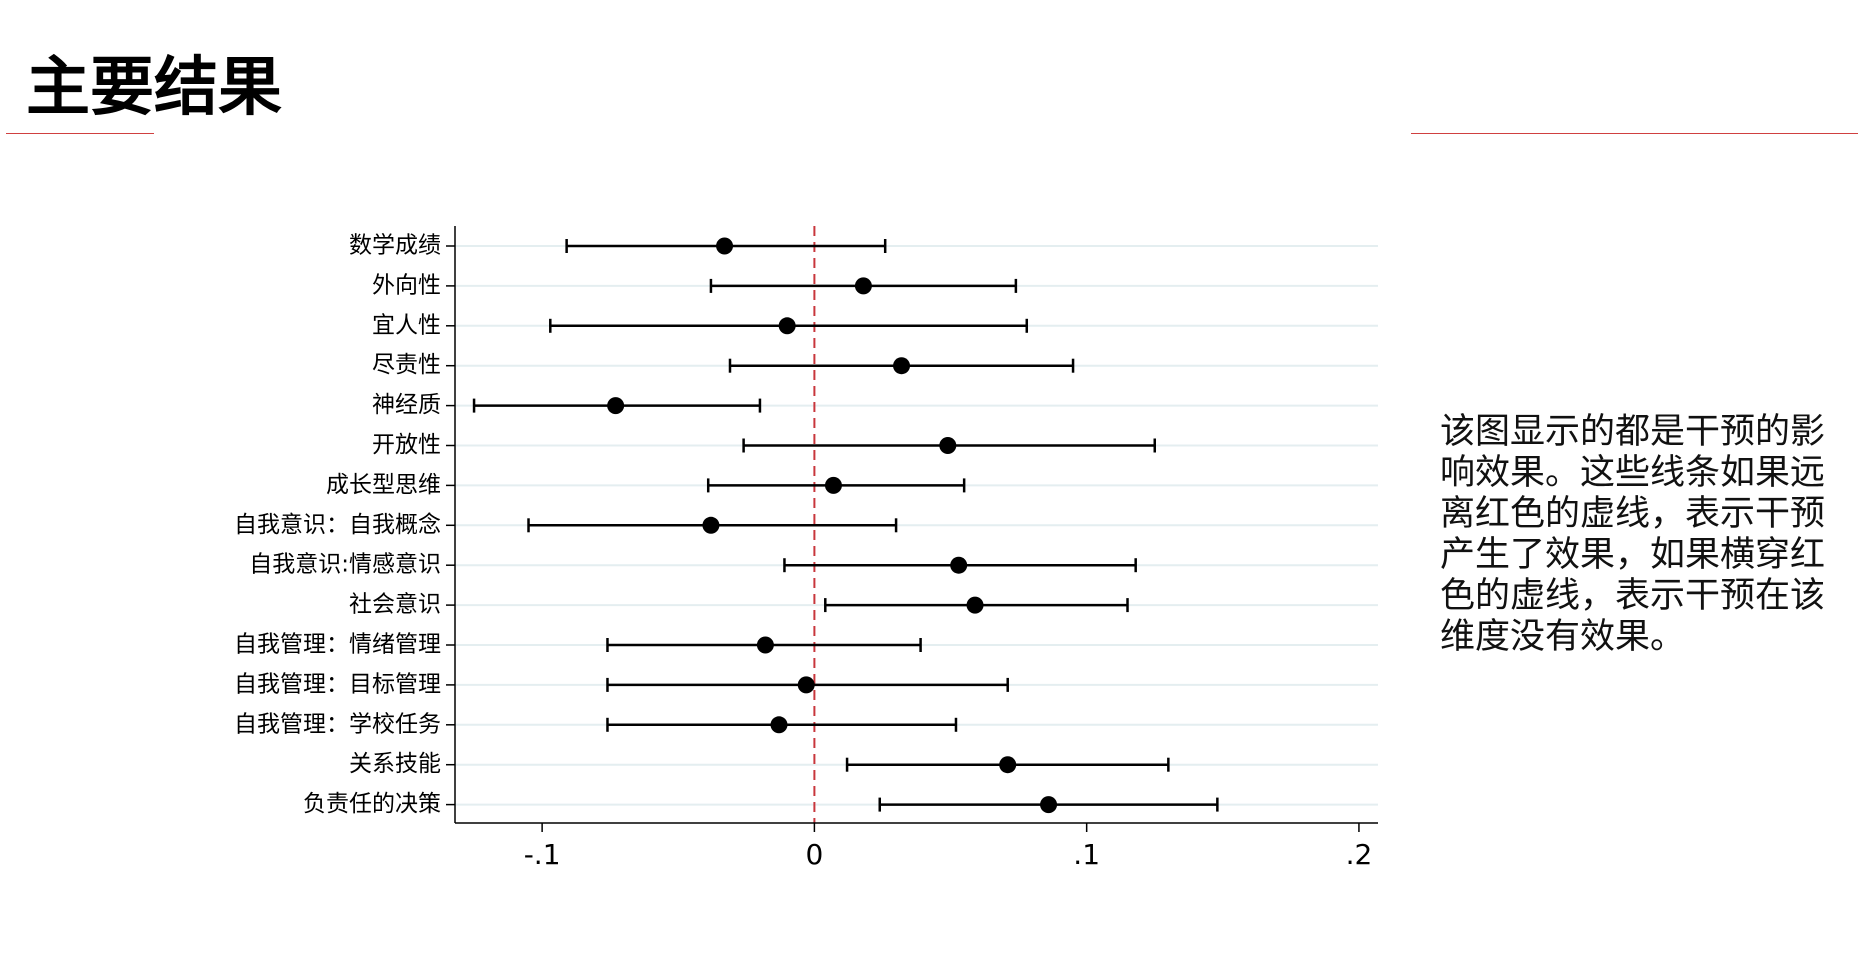  Describe the element at coordinates (1086, 854) in the screenshot. I see `x-tick-label: .1` at that location.